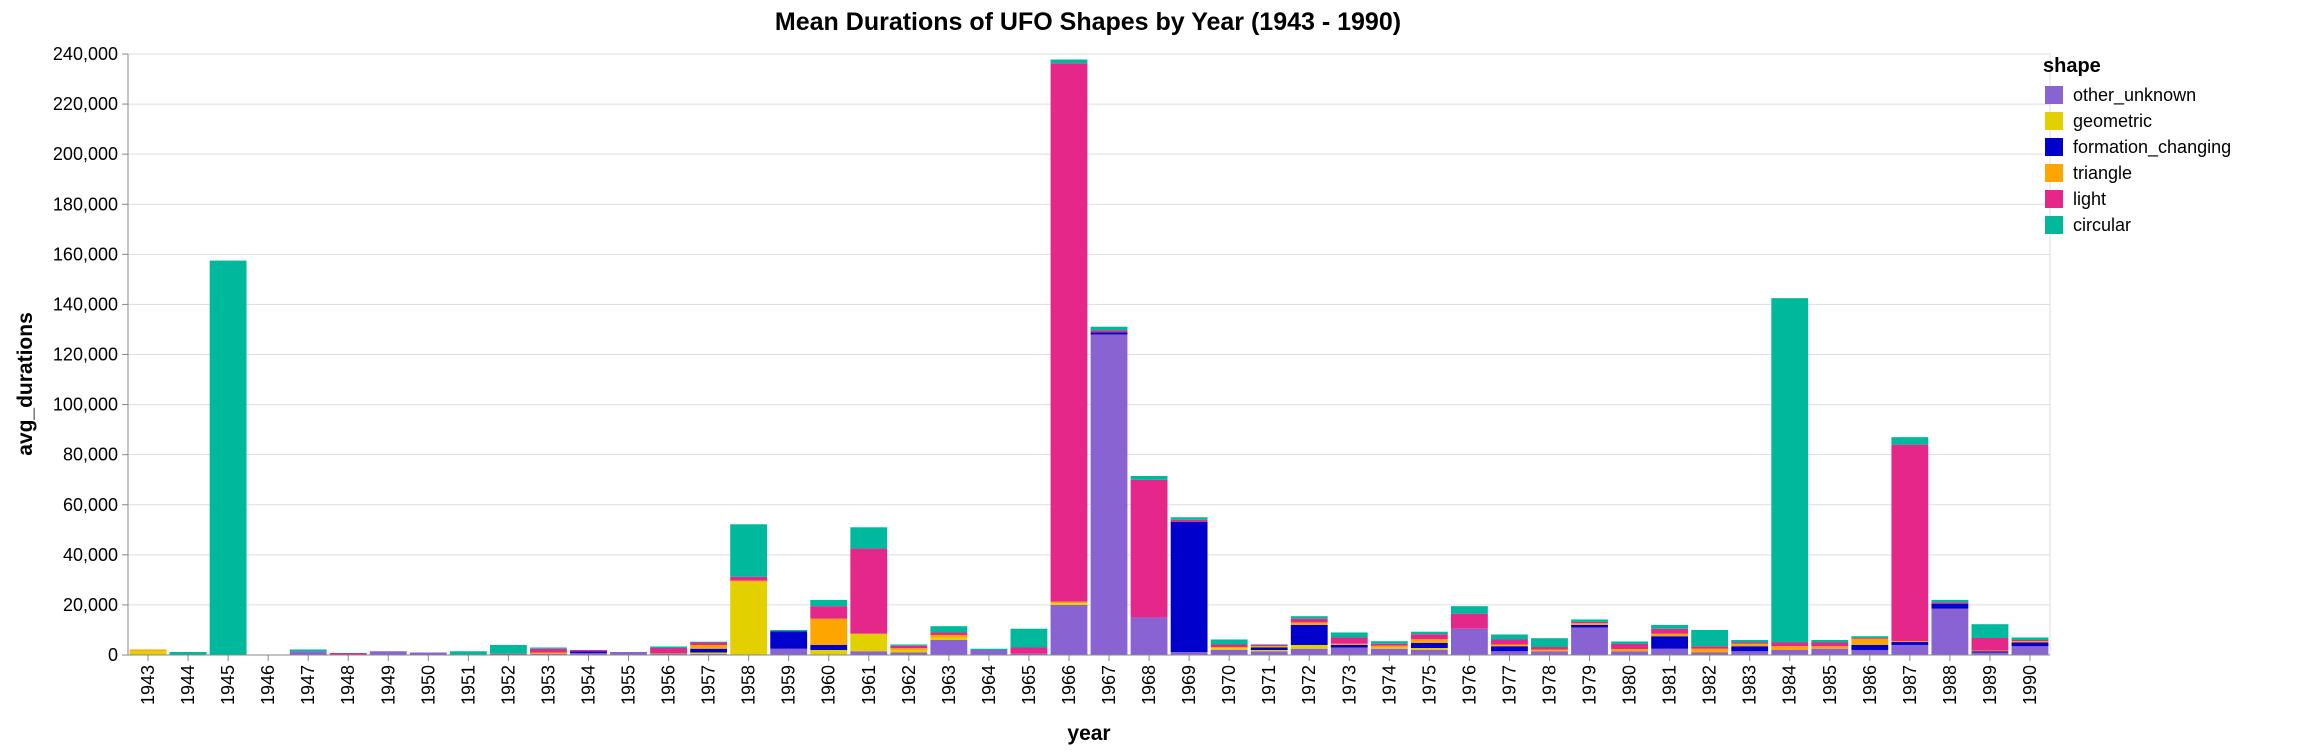 The width and height of the screenshot is (2302, 754). I want to click on bar-segment-circular-1945, so click(228, 457).